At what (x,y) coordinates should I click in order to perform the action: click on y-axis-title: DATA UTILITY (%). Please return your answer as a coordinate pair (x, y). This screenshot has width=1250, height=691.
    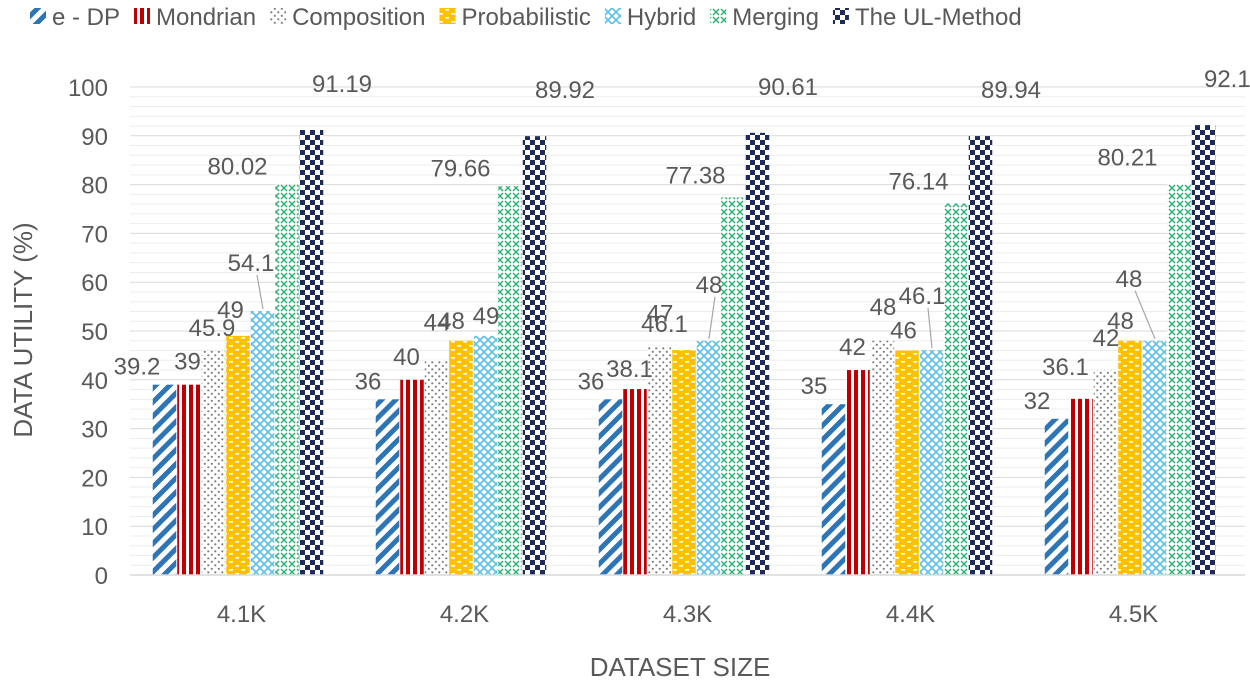
    Looking at the image, I should click on (23, 329).